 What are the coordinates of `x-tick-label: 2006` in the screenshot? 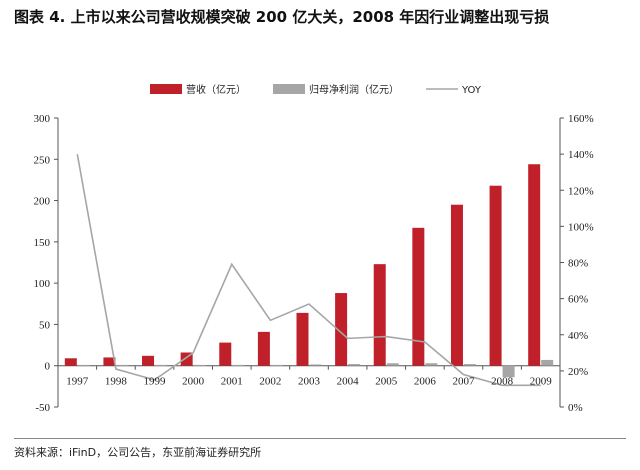 It's located at (425, 382).